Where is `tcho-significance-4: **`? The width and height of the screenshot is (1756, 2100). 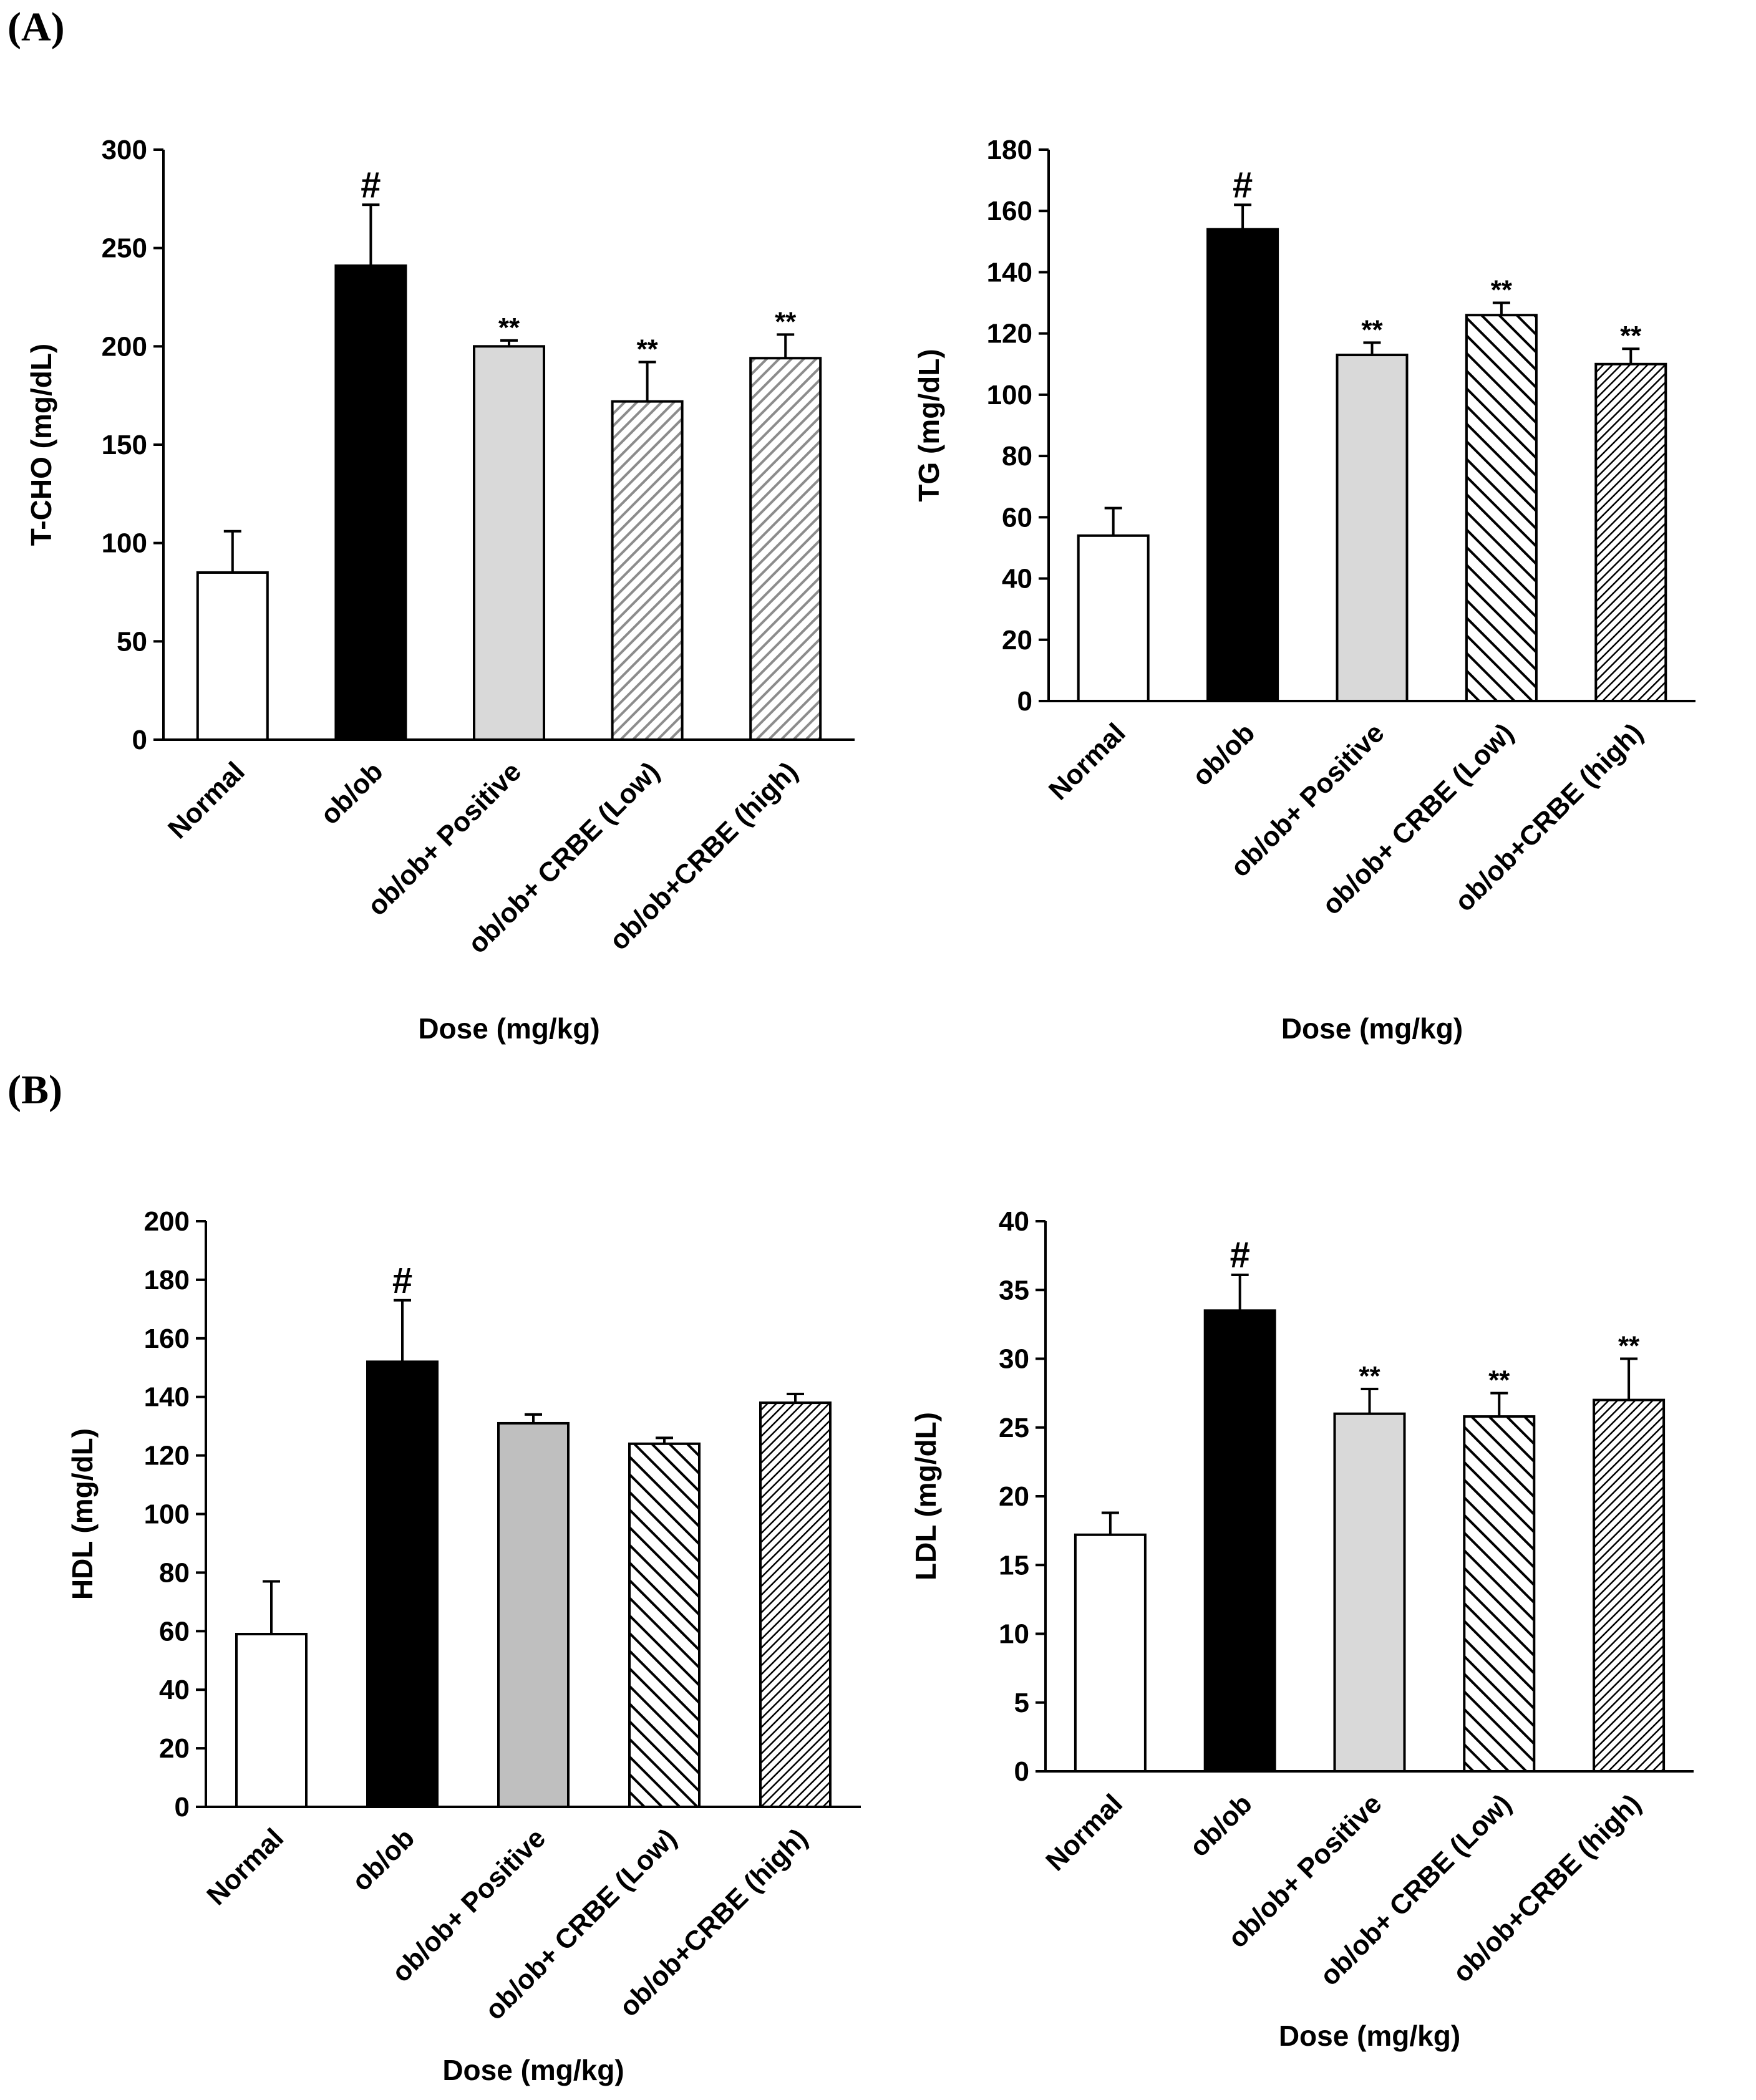 tcho-significance-4: ** is located at coordinates (786, 322).